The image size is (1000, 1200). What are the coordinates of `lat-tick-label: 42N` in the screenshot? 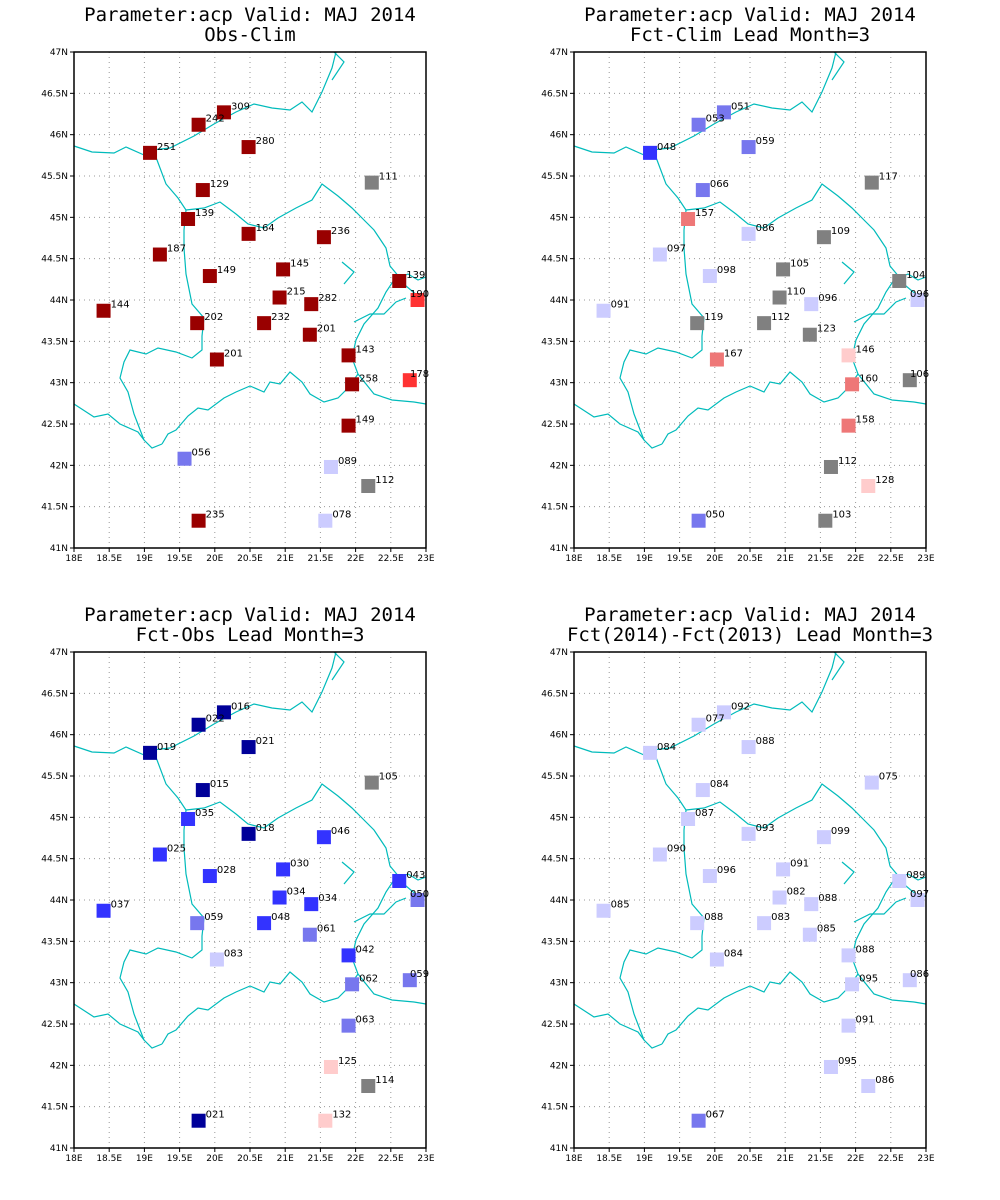 It's located at (59, 466).